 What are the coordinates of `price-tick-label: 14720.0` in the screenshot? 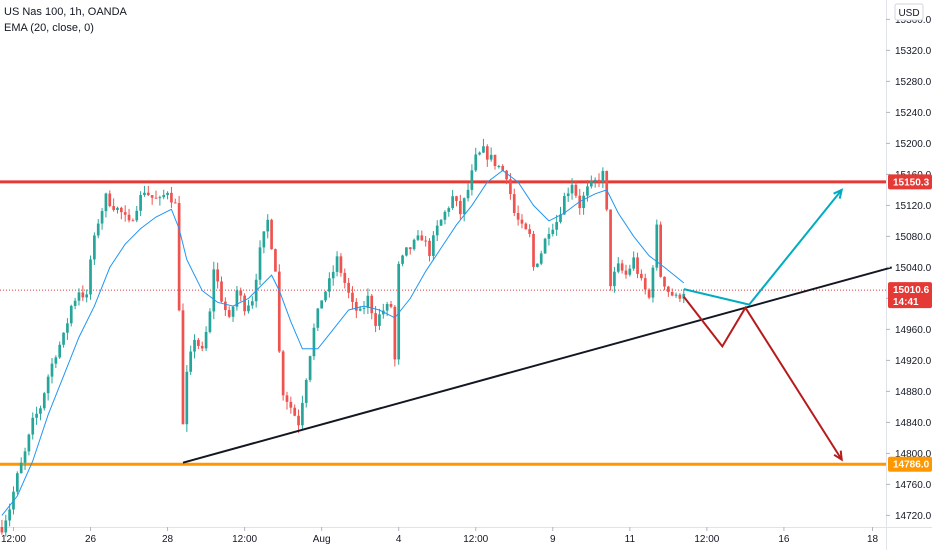 It's located at (913, 516).